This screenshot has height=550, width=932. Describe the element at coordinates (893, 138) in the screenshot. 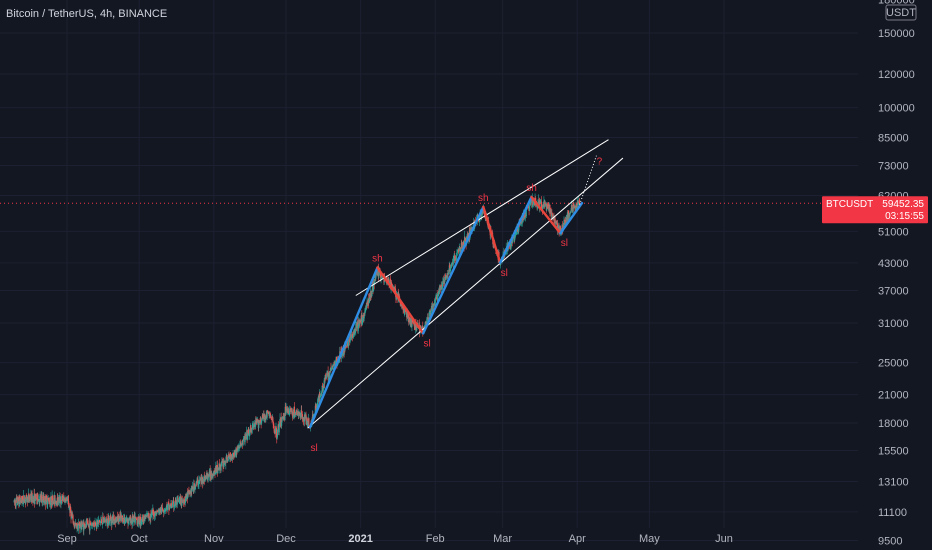

I see `price-tick-label: 85000` at that location.